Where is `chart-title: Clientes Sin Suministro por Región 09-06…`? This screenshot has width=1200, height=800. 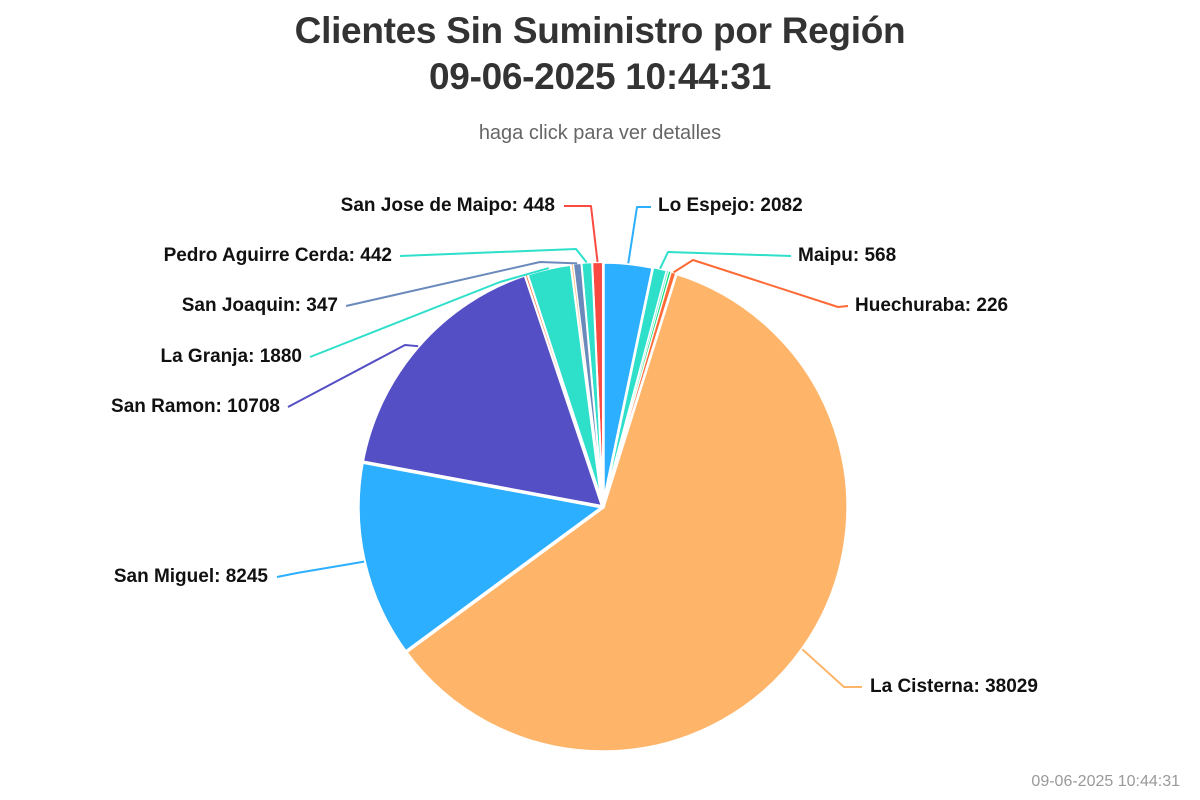
chart-title: Clientes Sin Suministro por Región 09-06… is located at coordinates (600, 54).